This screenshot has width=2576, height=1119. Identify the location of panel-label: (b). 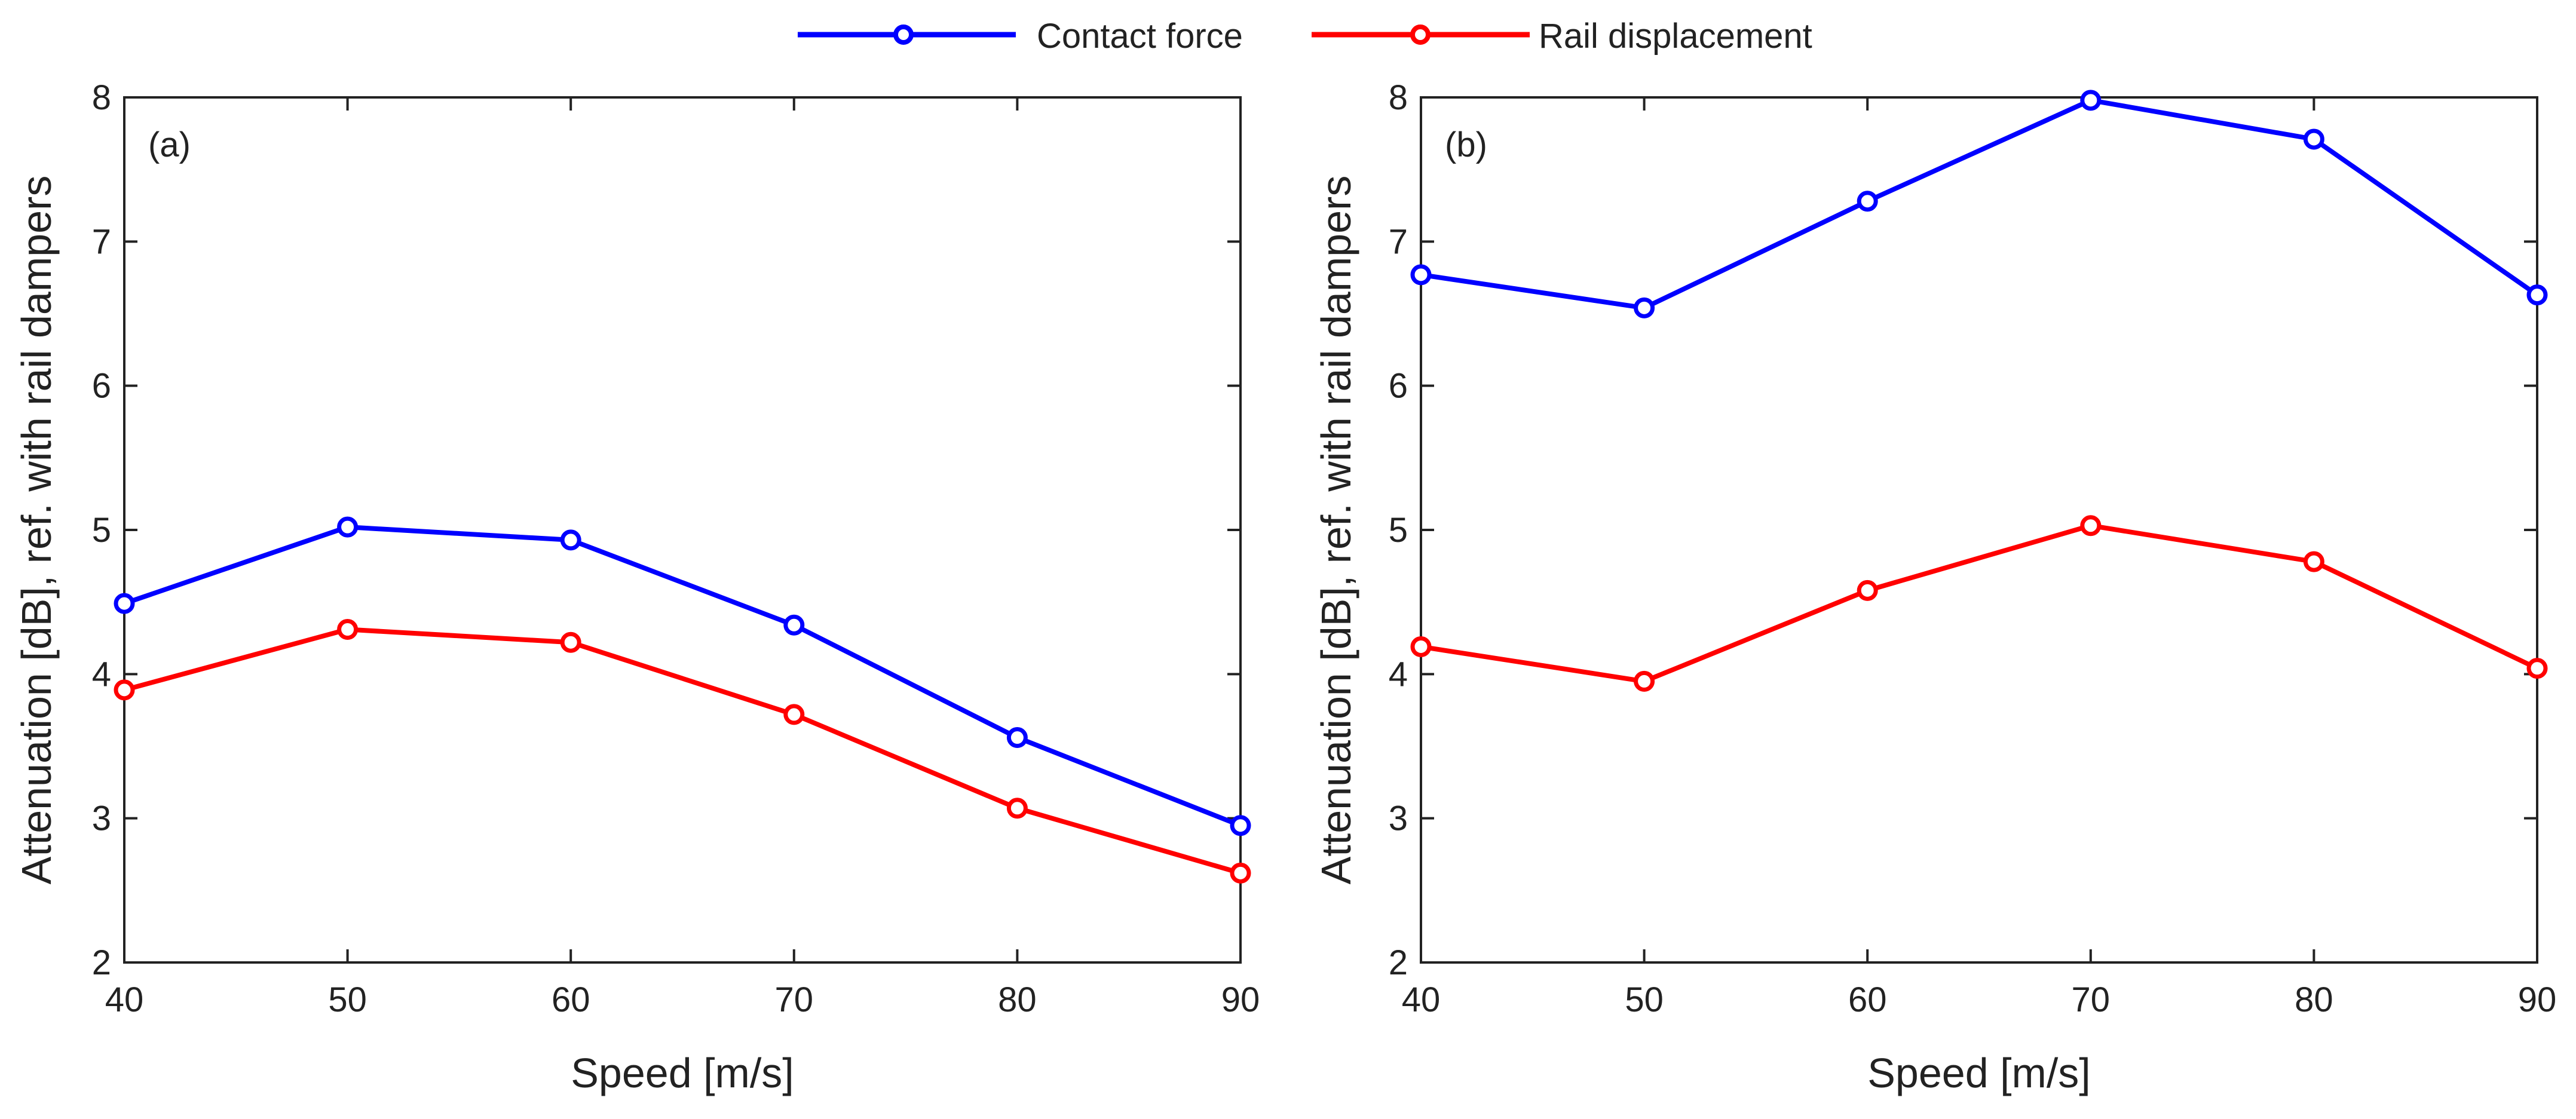
(1466, 144).